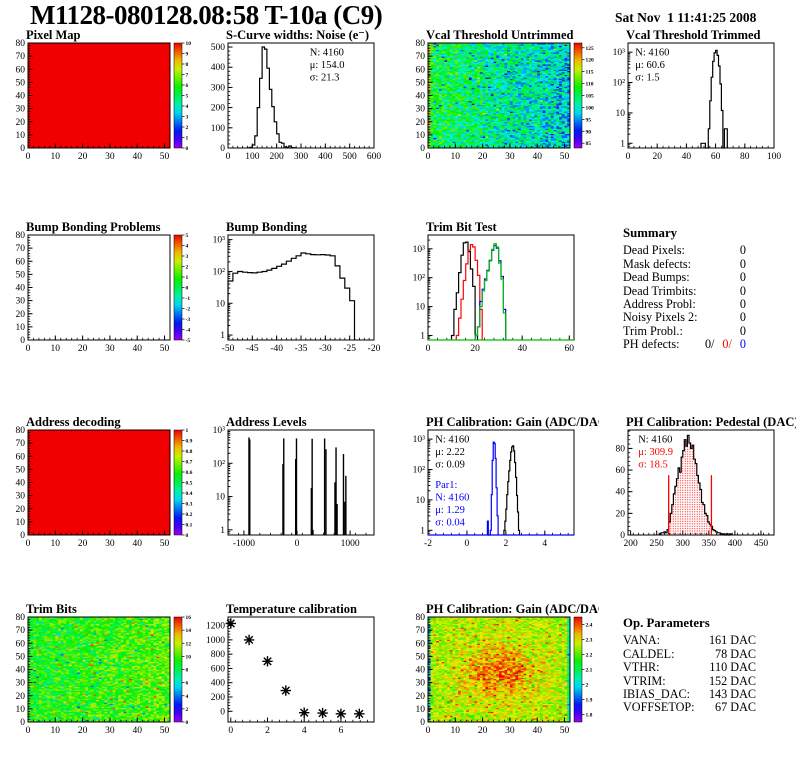 The width and height of the screenshot is (796, 772). What do you see at coordinates (659, 304) in the screenshot?
I see `summary-row-label: Address Probl:` at bounding box center [659, 304].